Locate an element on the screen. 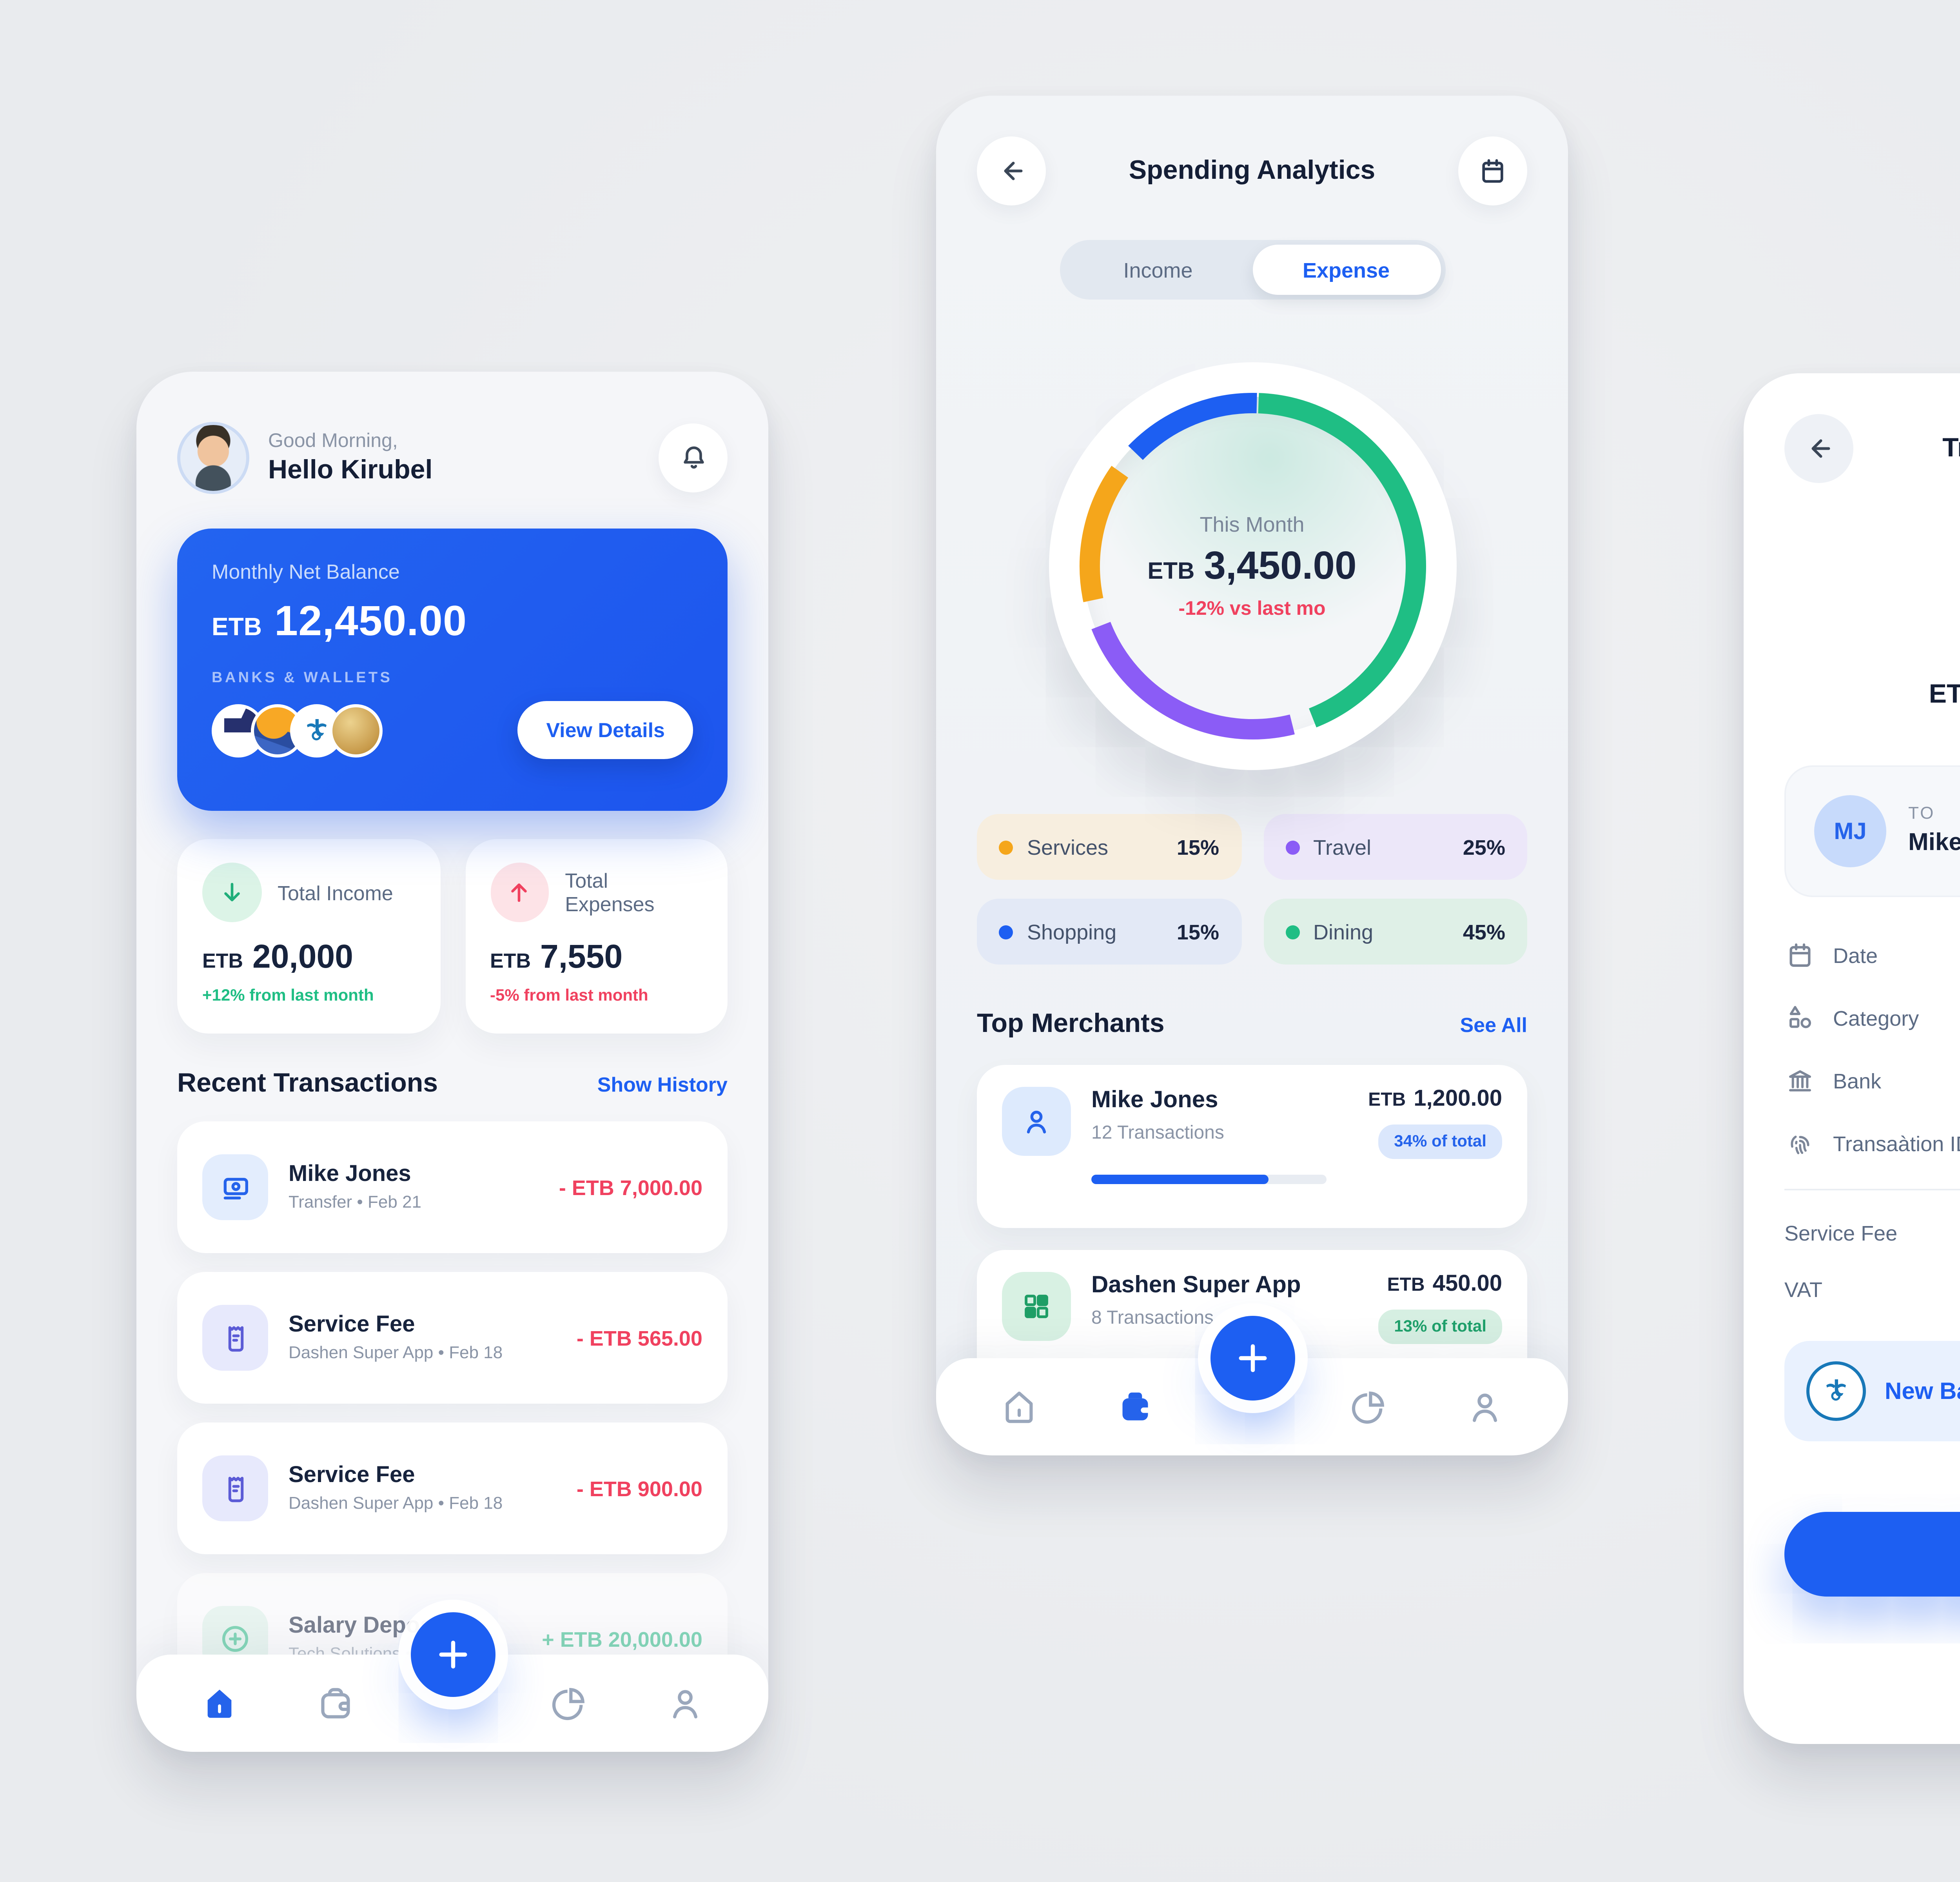 The image size is (1960, 1882). avatar is located at coordinates (213, 458).